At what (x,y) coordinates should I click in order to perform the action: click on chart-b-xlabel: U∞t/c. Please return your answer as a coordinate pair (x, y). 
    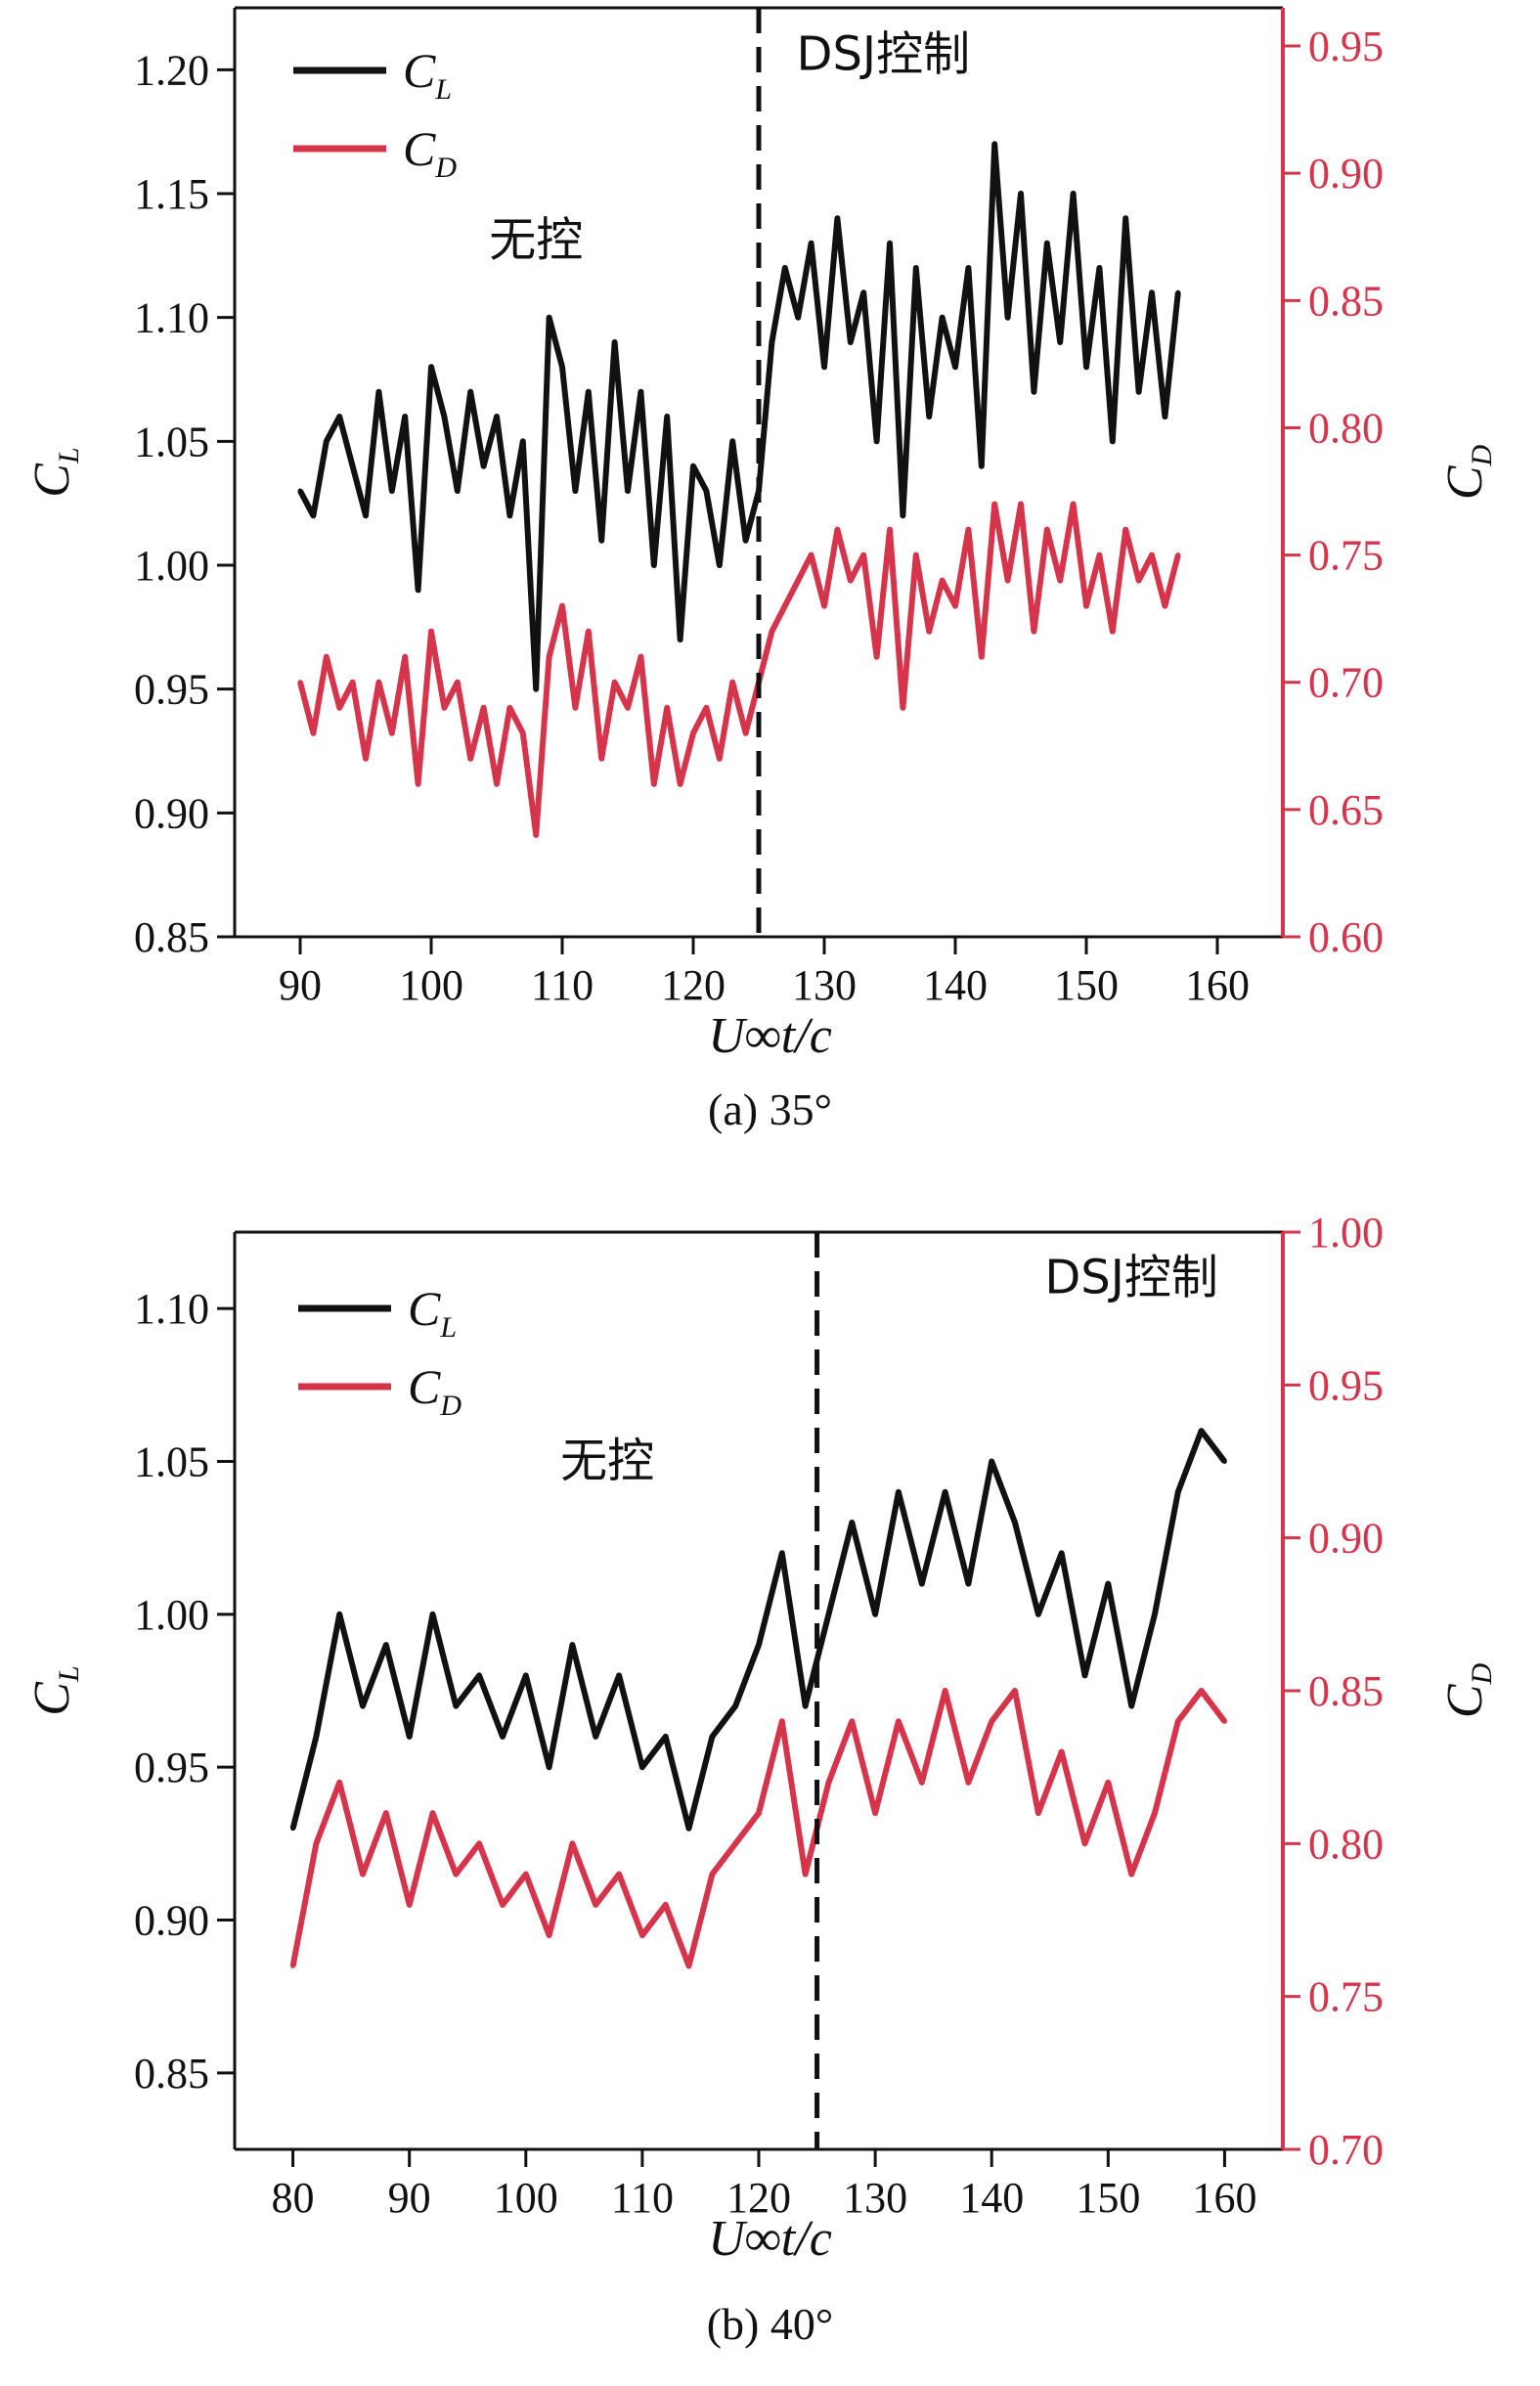
    Looking at the image, I should click on (770, 2239).